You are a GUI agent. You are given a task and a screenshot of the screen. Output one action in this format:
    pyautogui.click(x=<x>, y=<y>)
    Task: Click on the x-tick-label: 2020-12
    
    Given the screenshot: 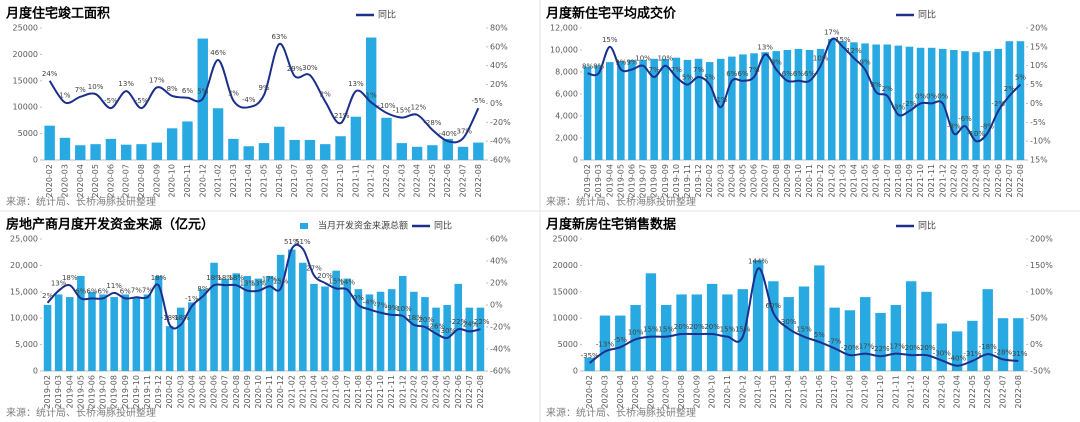 What is the action you would take?
    pyautogui.click(x=742, y=391)
    